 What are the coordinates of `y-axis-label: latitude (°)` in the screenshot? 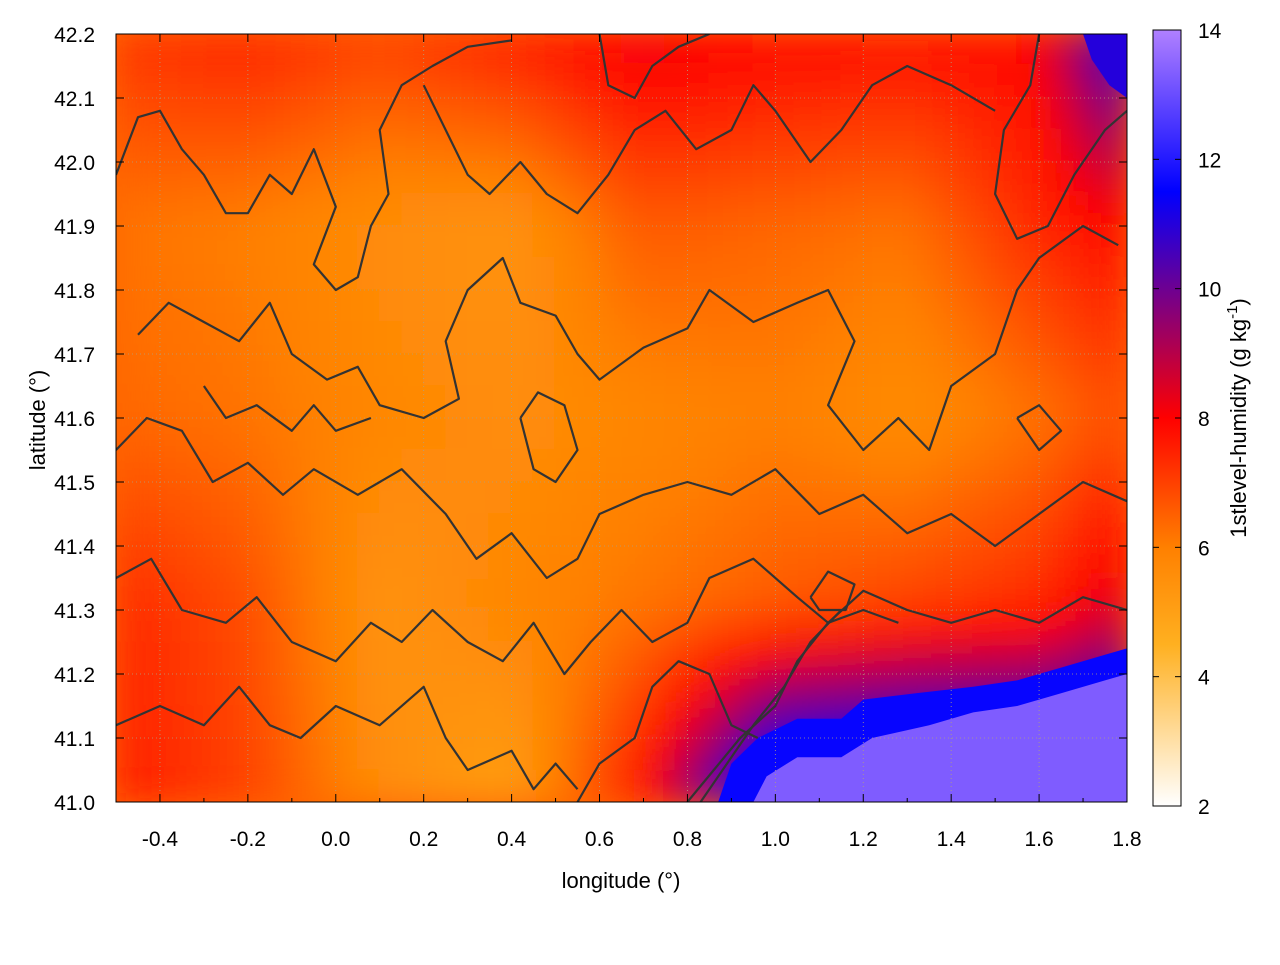 It's located at (37, 420).